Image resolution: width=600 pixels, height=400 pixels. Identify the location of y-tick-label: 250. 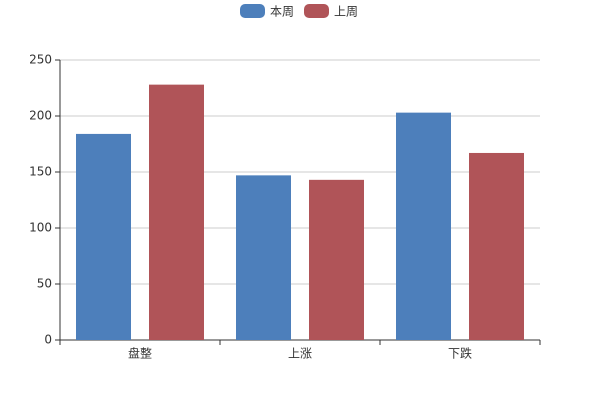
(40, 60).